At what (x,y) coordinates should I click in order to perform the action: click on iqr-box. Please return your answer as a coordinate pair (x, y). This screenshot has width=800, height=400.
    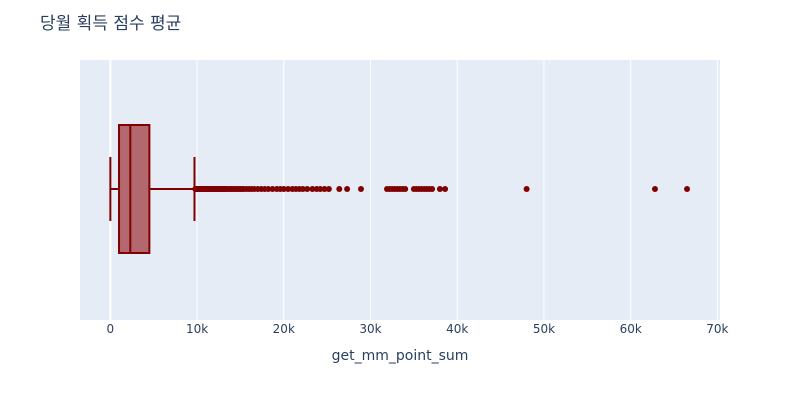
    Looking at the image, I should click on (134, 189).